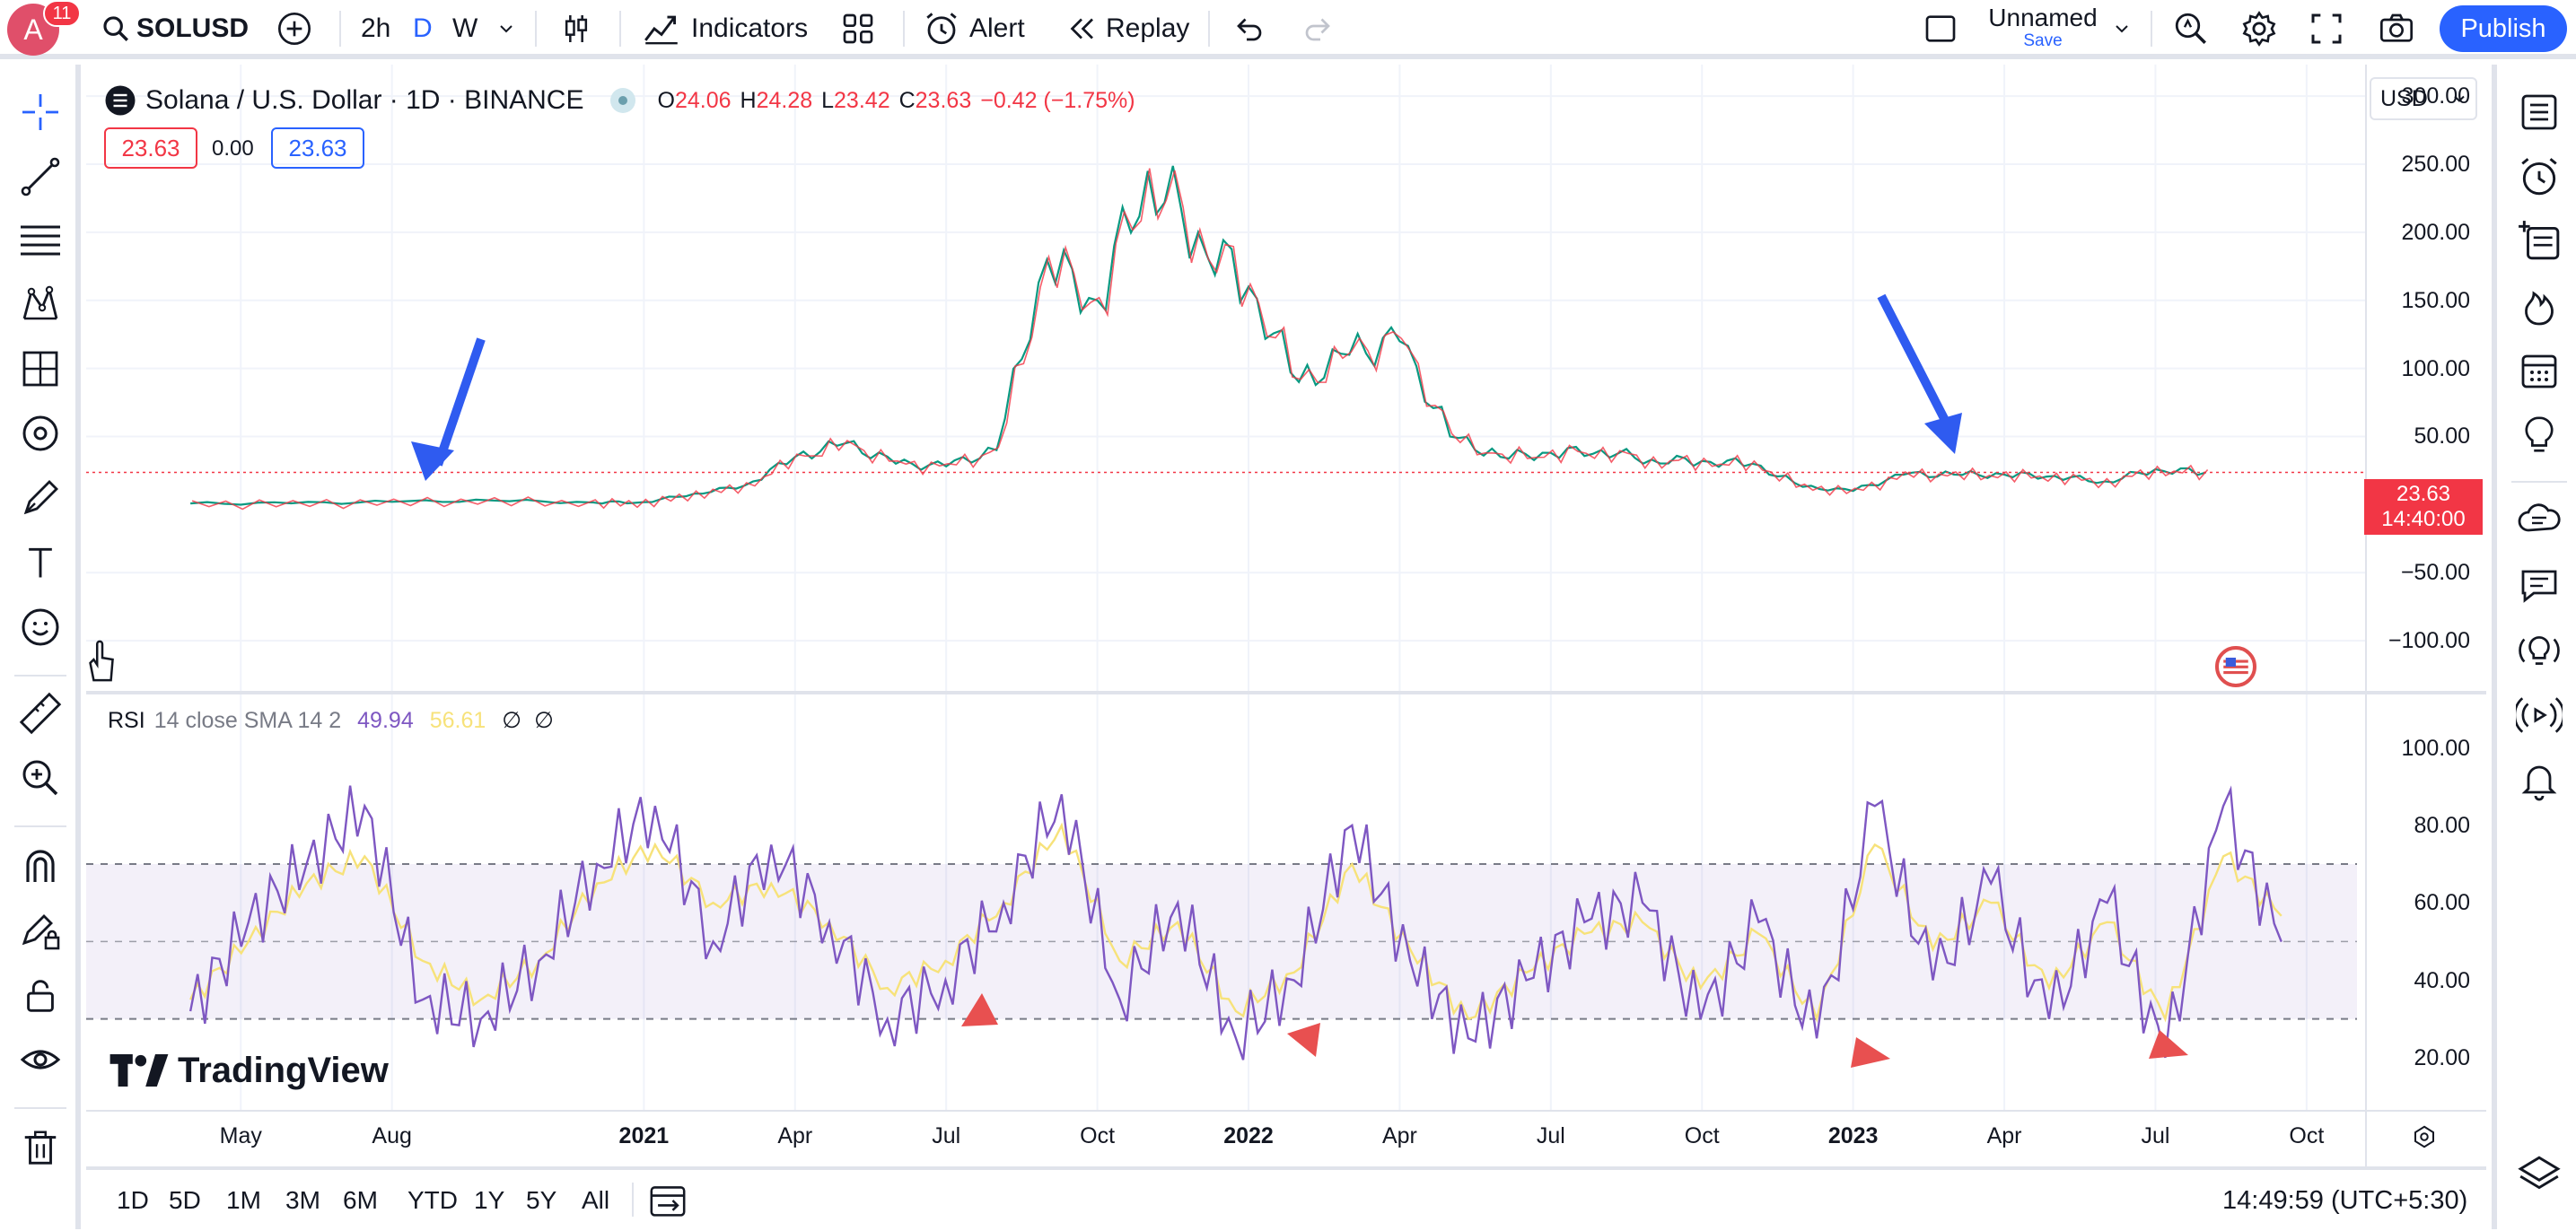  Describe the element at coordinates (40, 627) in the screenshot. I see `emoji-tool` at that location.